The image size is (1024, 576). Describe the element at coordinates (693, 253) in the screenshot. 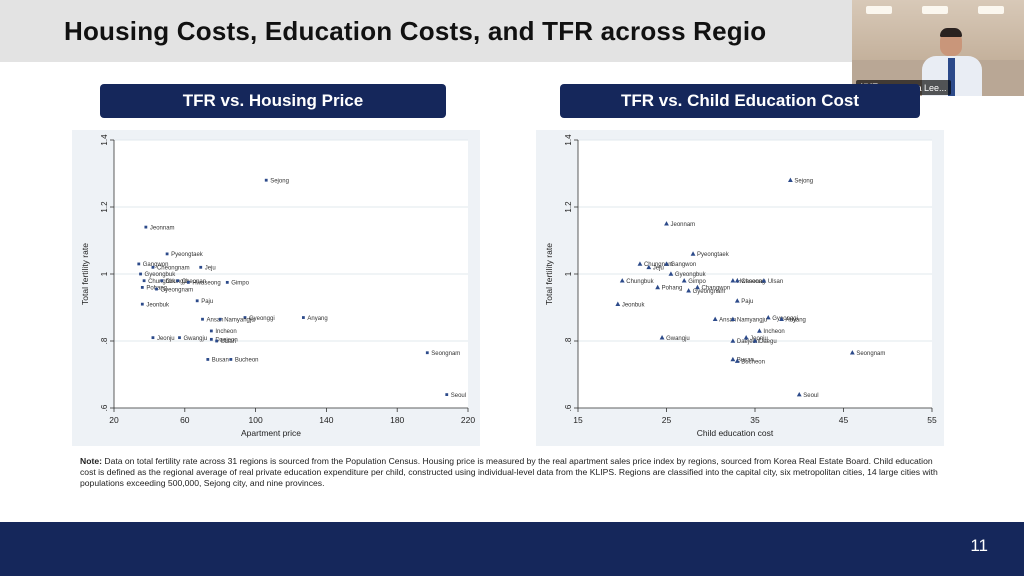

I see `point-pyeongtaek-marker` at that location.